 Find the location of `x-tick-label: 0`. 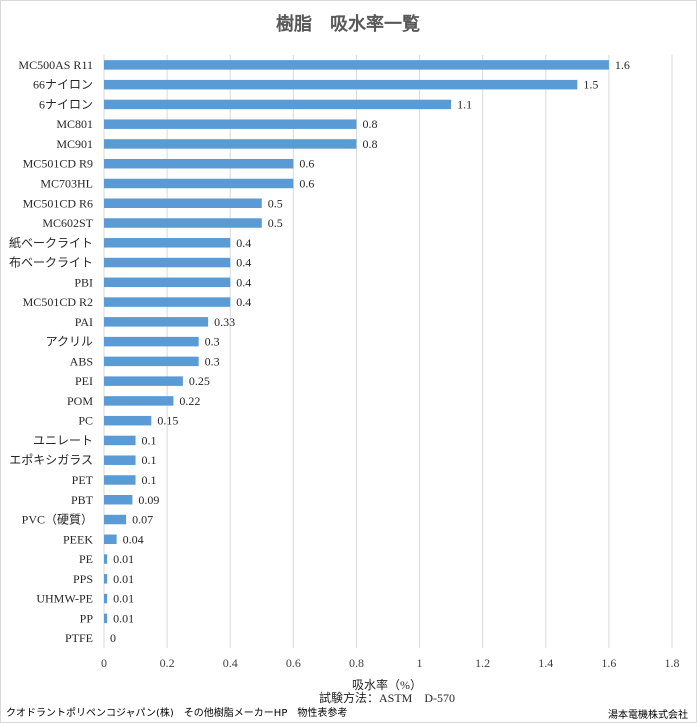

x-tick-label: 0 is located at coordinates (104, 663).